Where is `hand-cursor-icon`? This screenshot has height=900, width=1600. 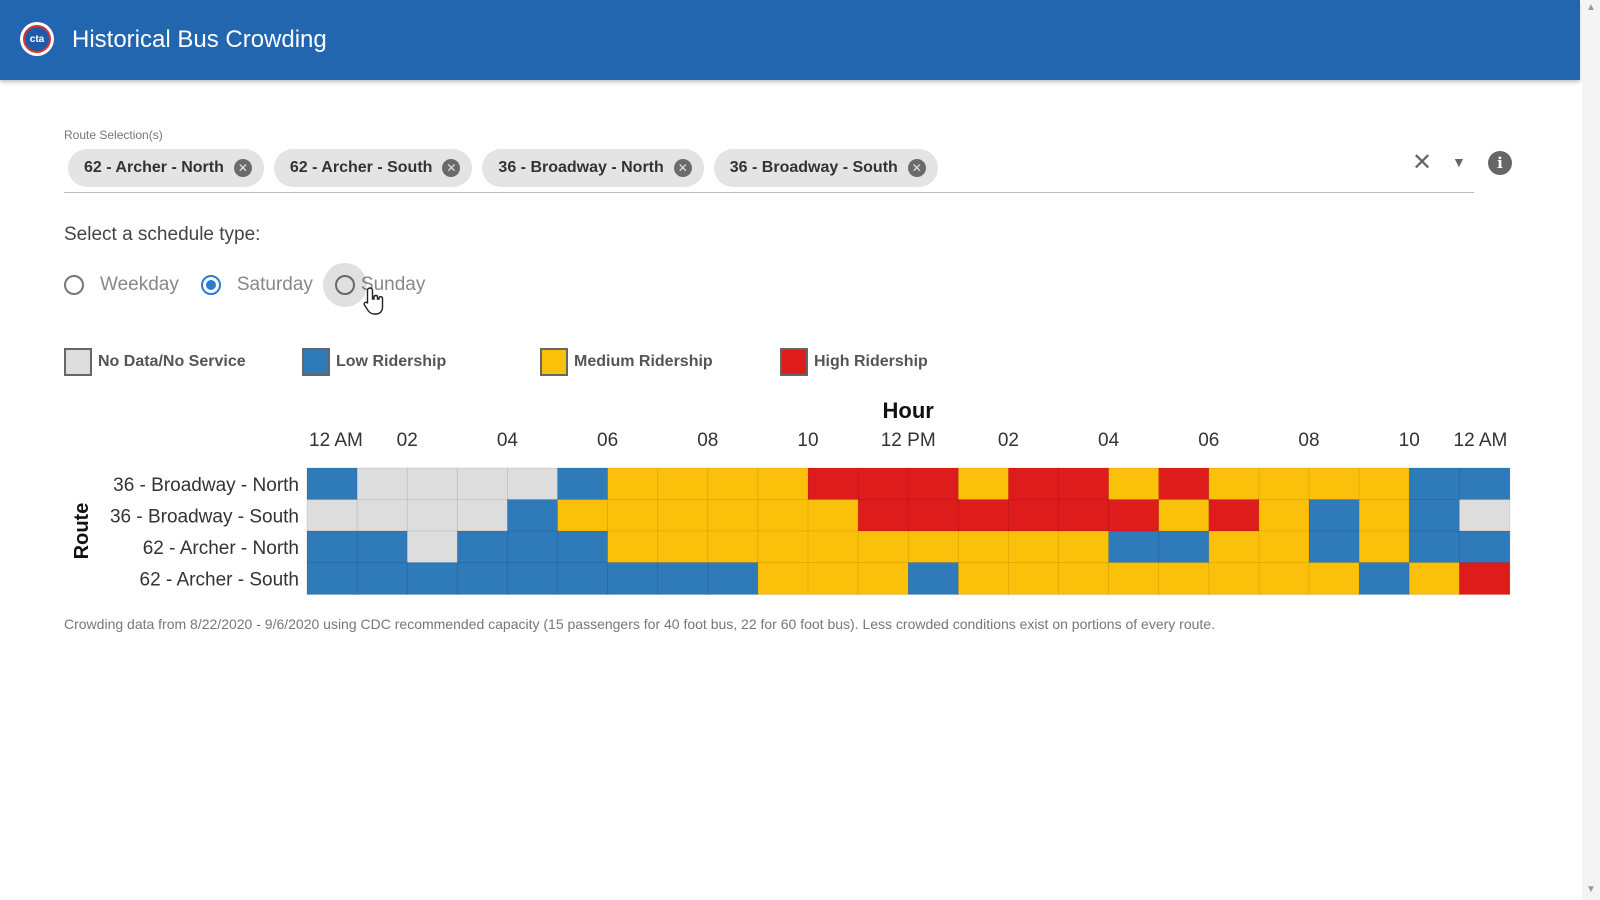 hand-cursor-icon is located at coordinates (373, 301).